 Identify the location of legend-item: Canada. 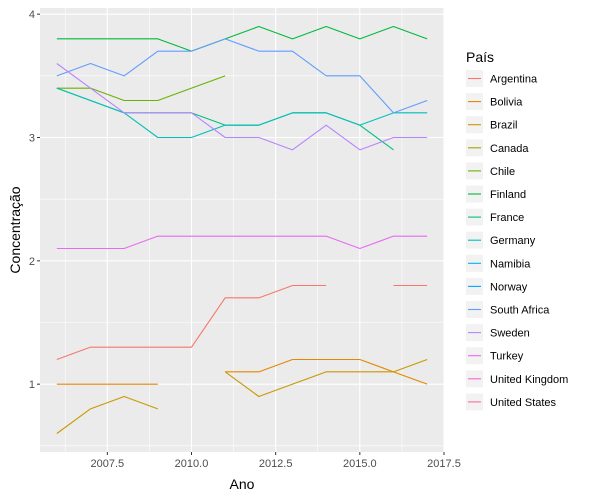
(497, 148).